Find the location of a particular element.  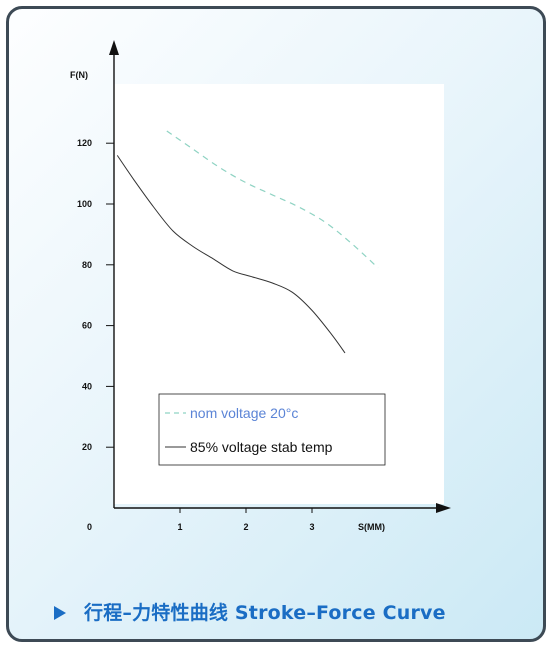

legend: nom voltage 20°c 85% voltage stab temp is located at coordinates (272, 429).